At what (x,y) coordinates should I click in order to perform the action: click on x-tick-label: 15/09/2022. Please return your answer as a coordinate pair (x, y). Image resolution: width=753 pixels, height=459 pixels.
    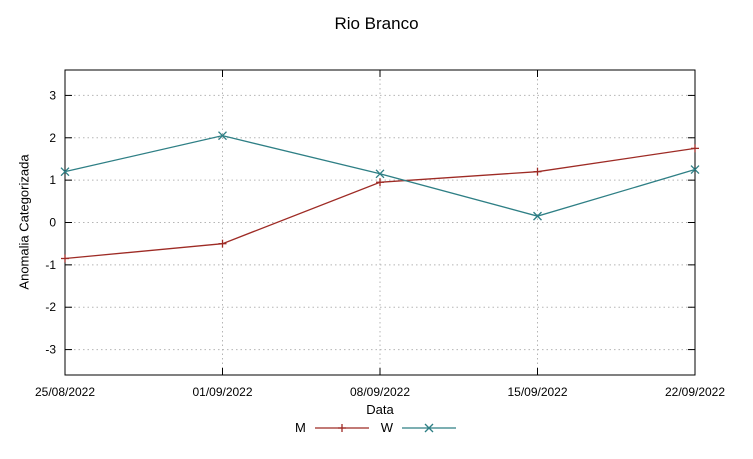
    Looking at the image, I should click on (537, 392).